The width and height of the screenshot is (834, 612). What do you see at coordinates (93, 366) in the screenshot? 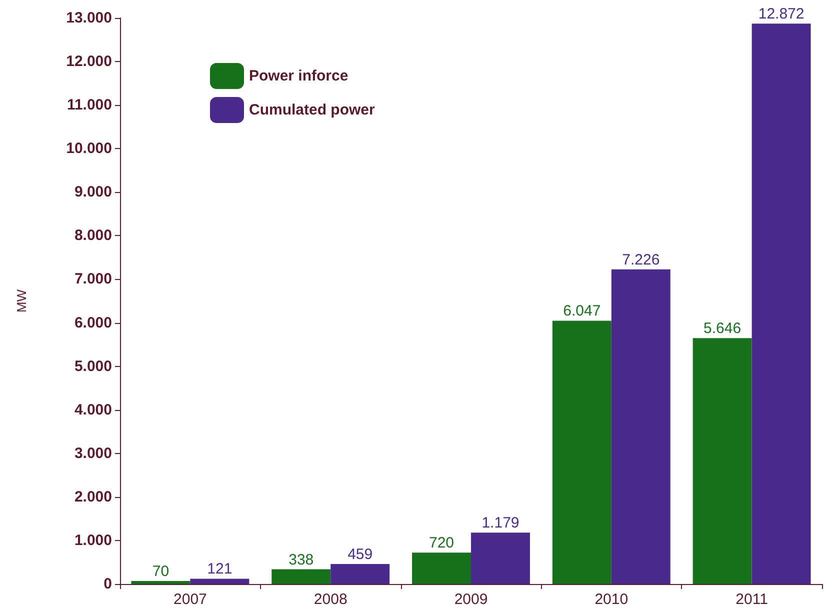
I see `y-tick-label: 5.000` at bounding box center [93, 366].